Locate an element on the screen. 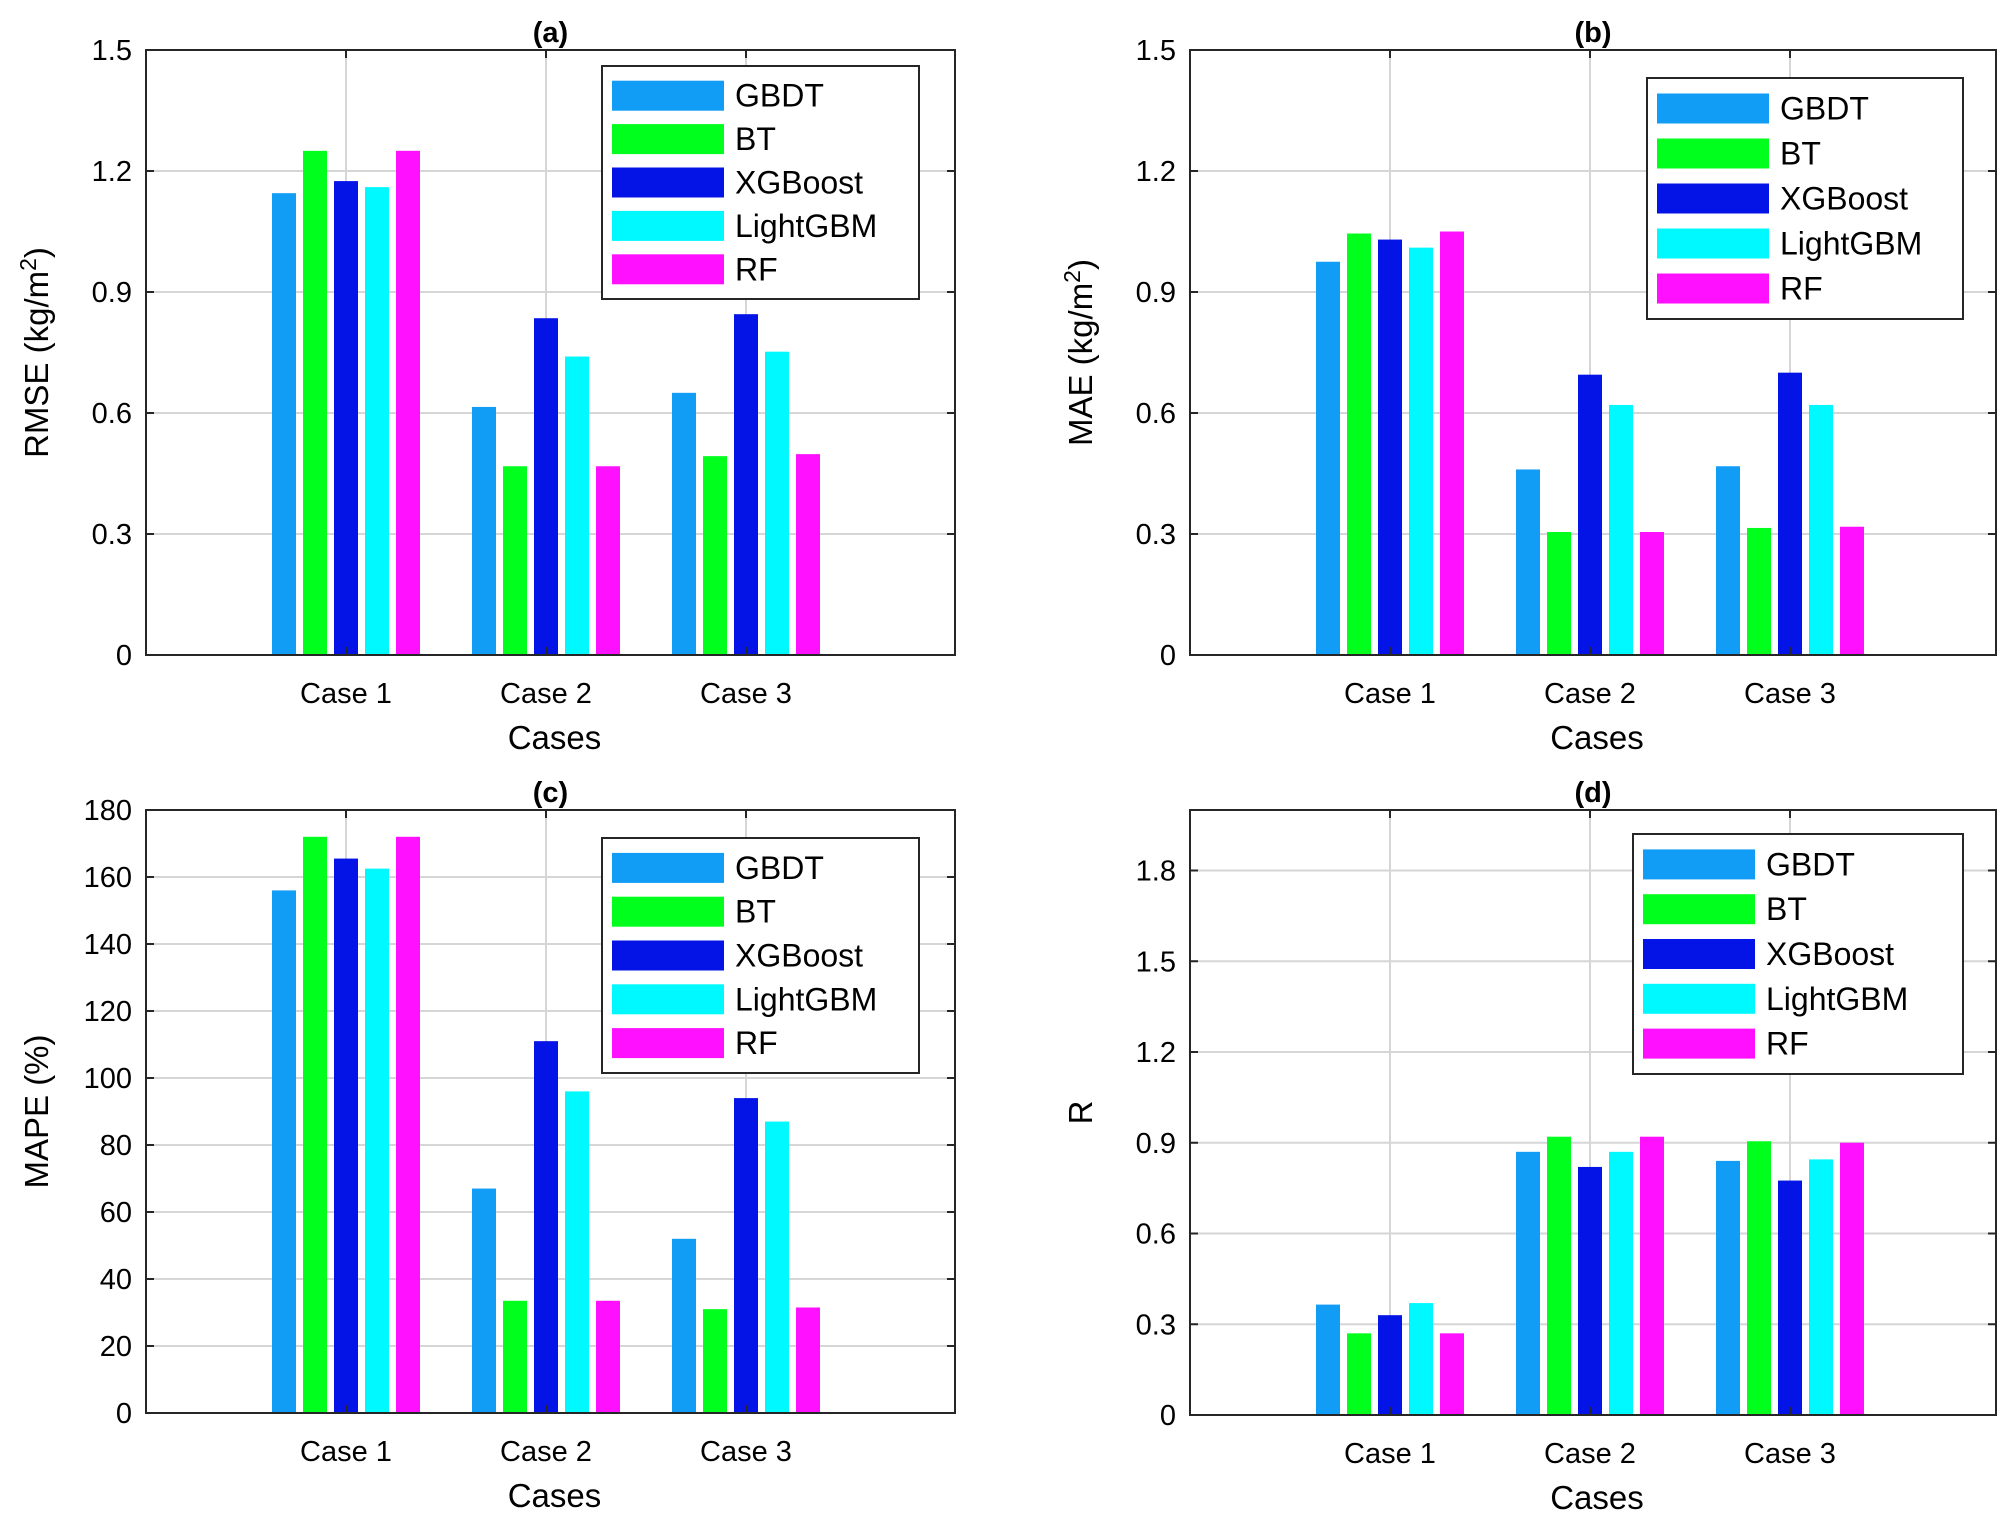  chart-title: (a) is located at coordinates (550, 33).